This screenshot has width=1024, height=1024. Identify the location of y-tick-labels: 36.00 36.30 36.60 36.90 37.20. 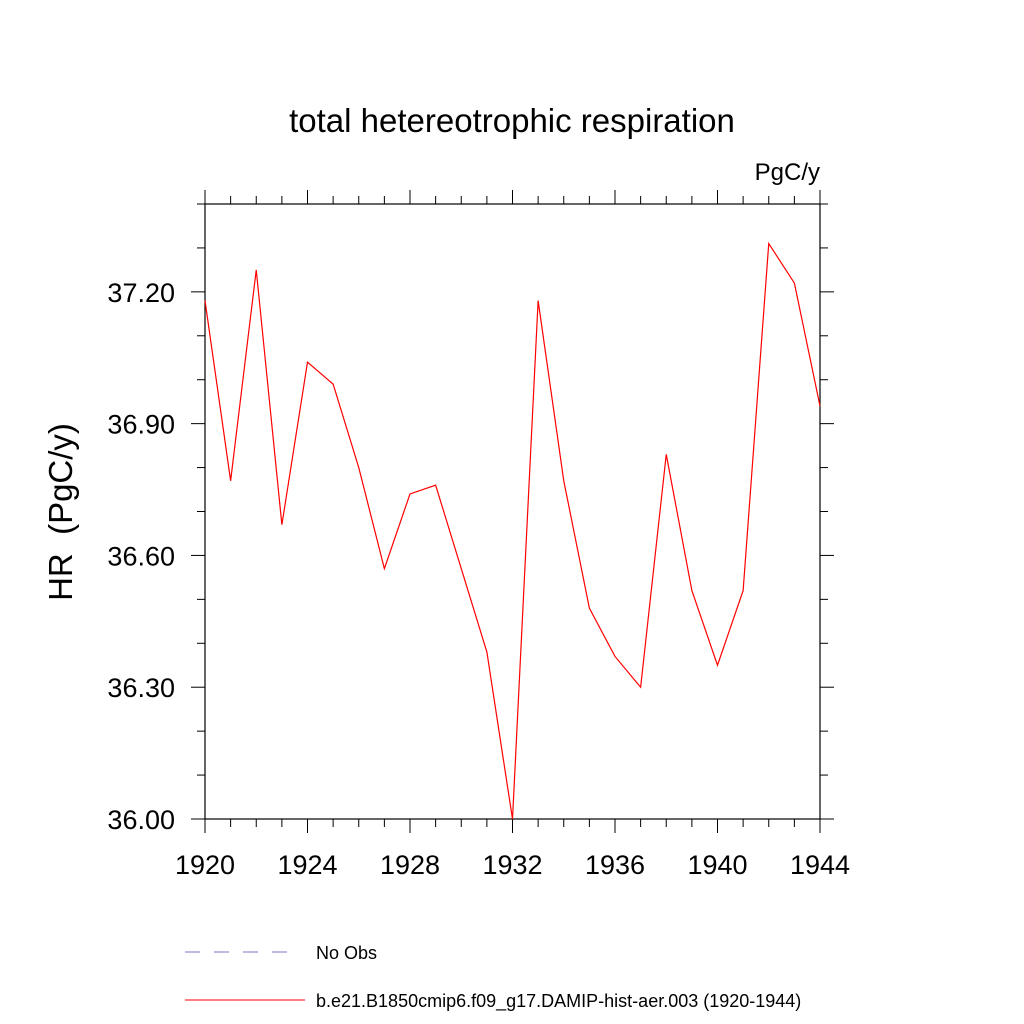
(141, 556).